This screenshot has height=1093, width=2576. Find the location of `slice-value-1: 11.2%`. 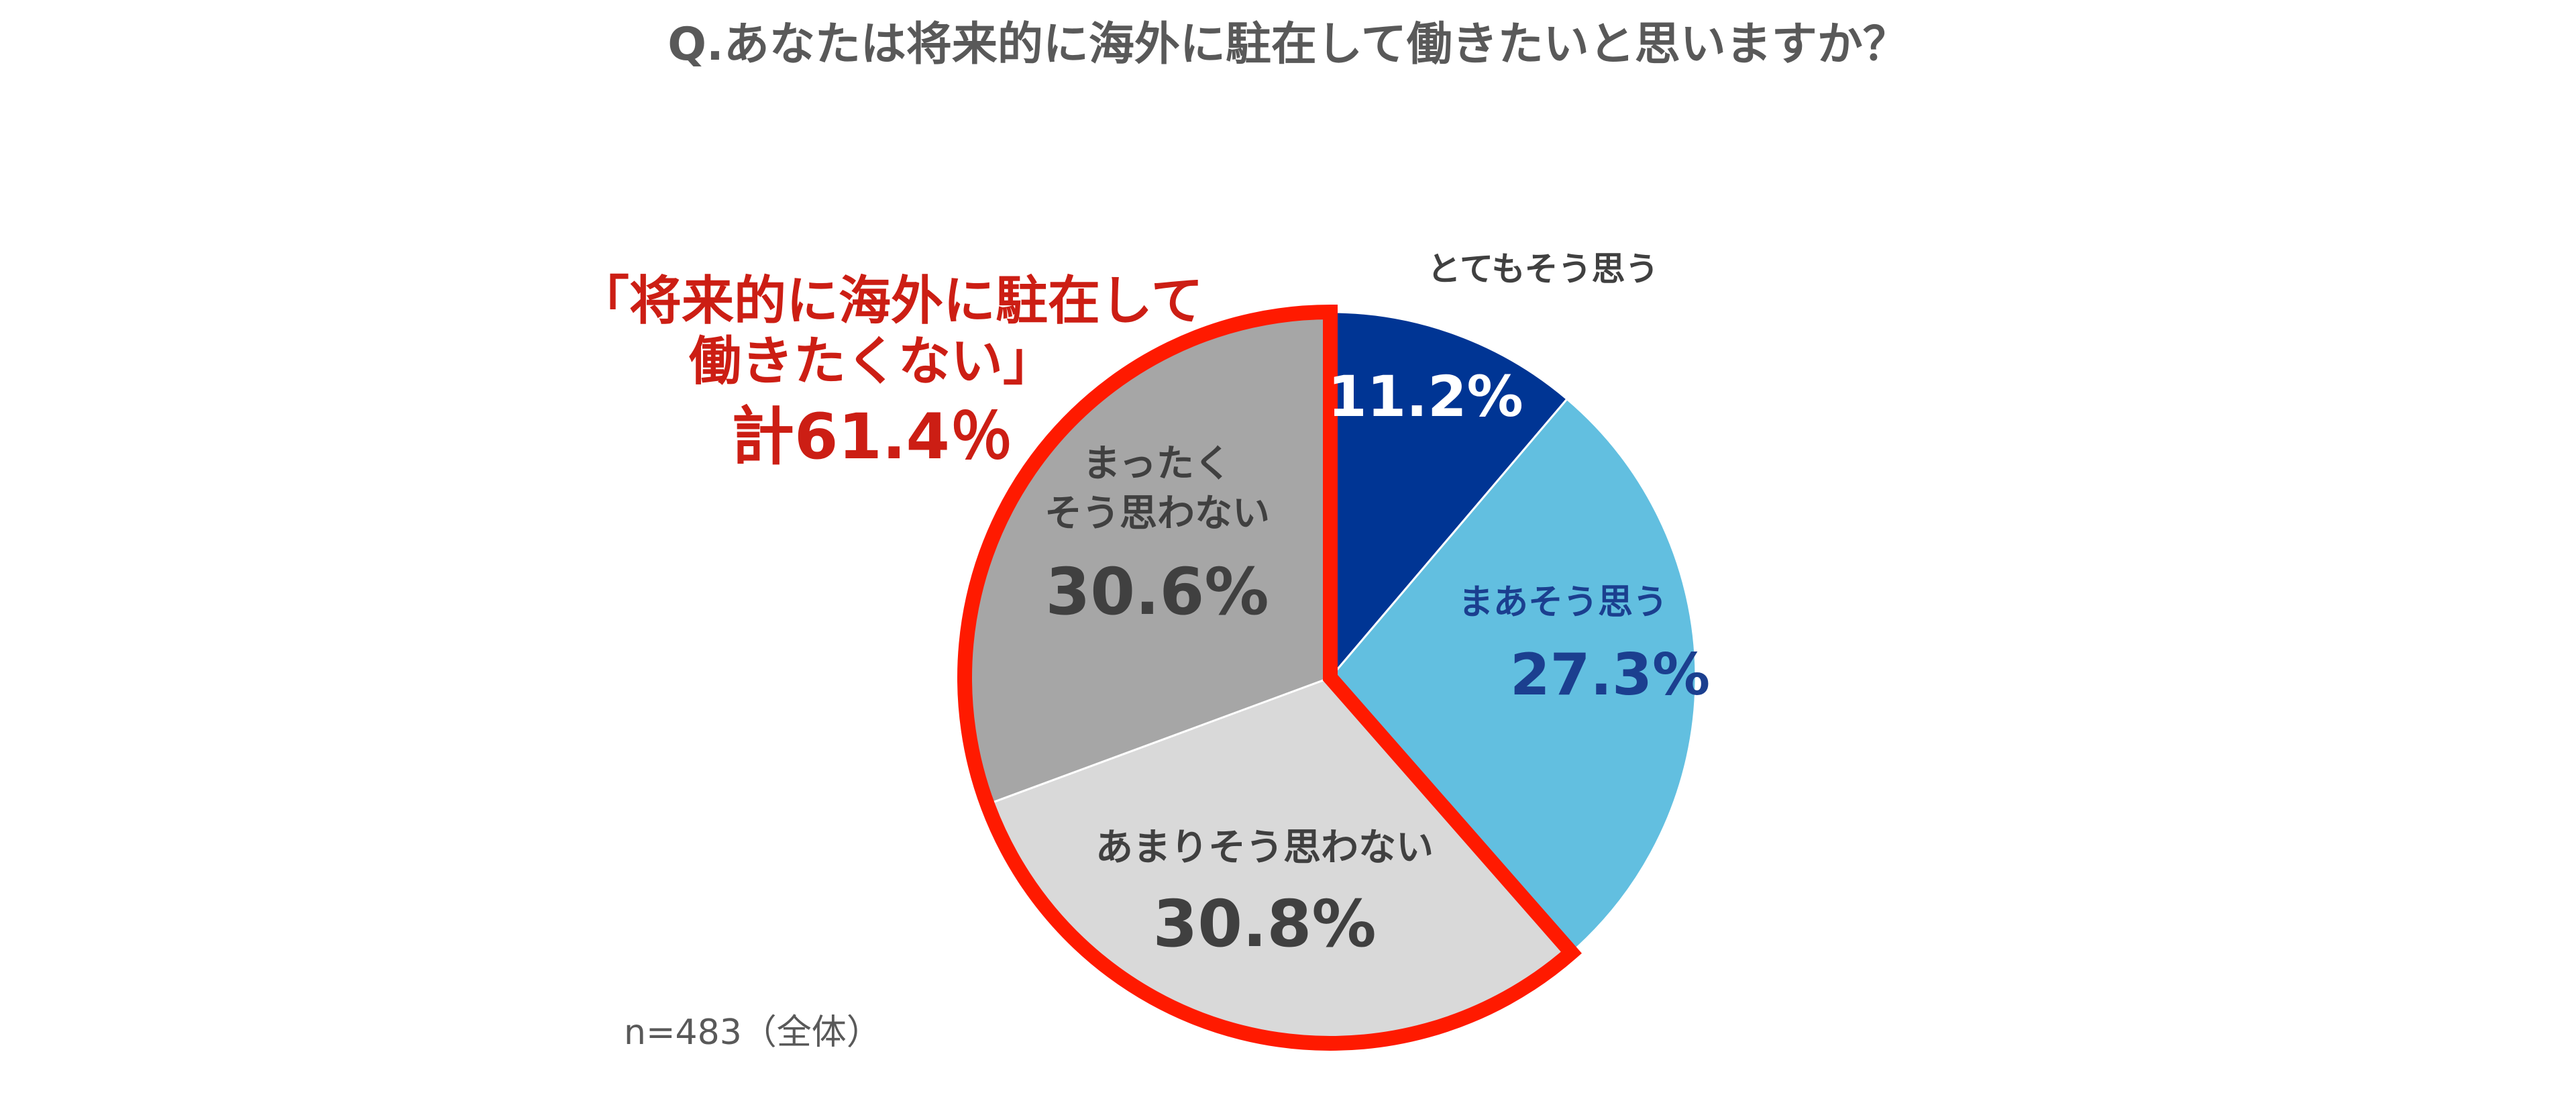

slice-value-1: 11.2% is located at coordinates (1425, 396).